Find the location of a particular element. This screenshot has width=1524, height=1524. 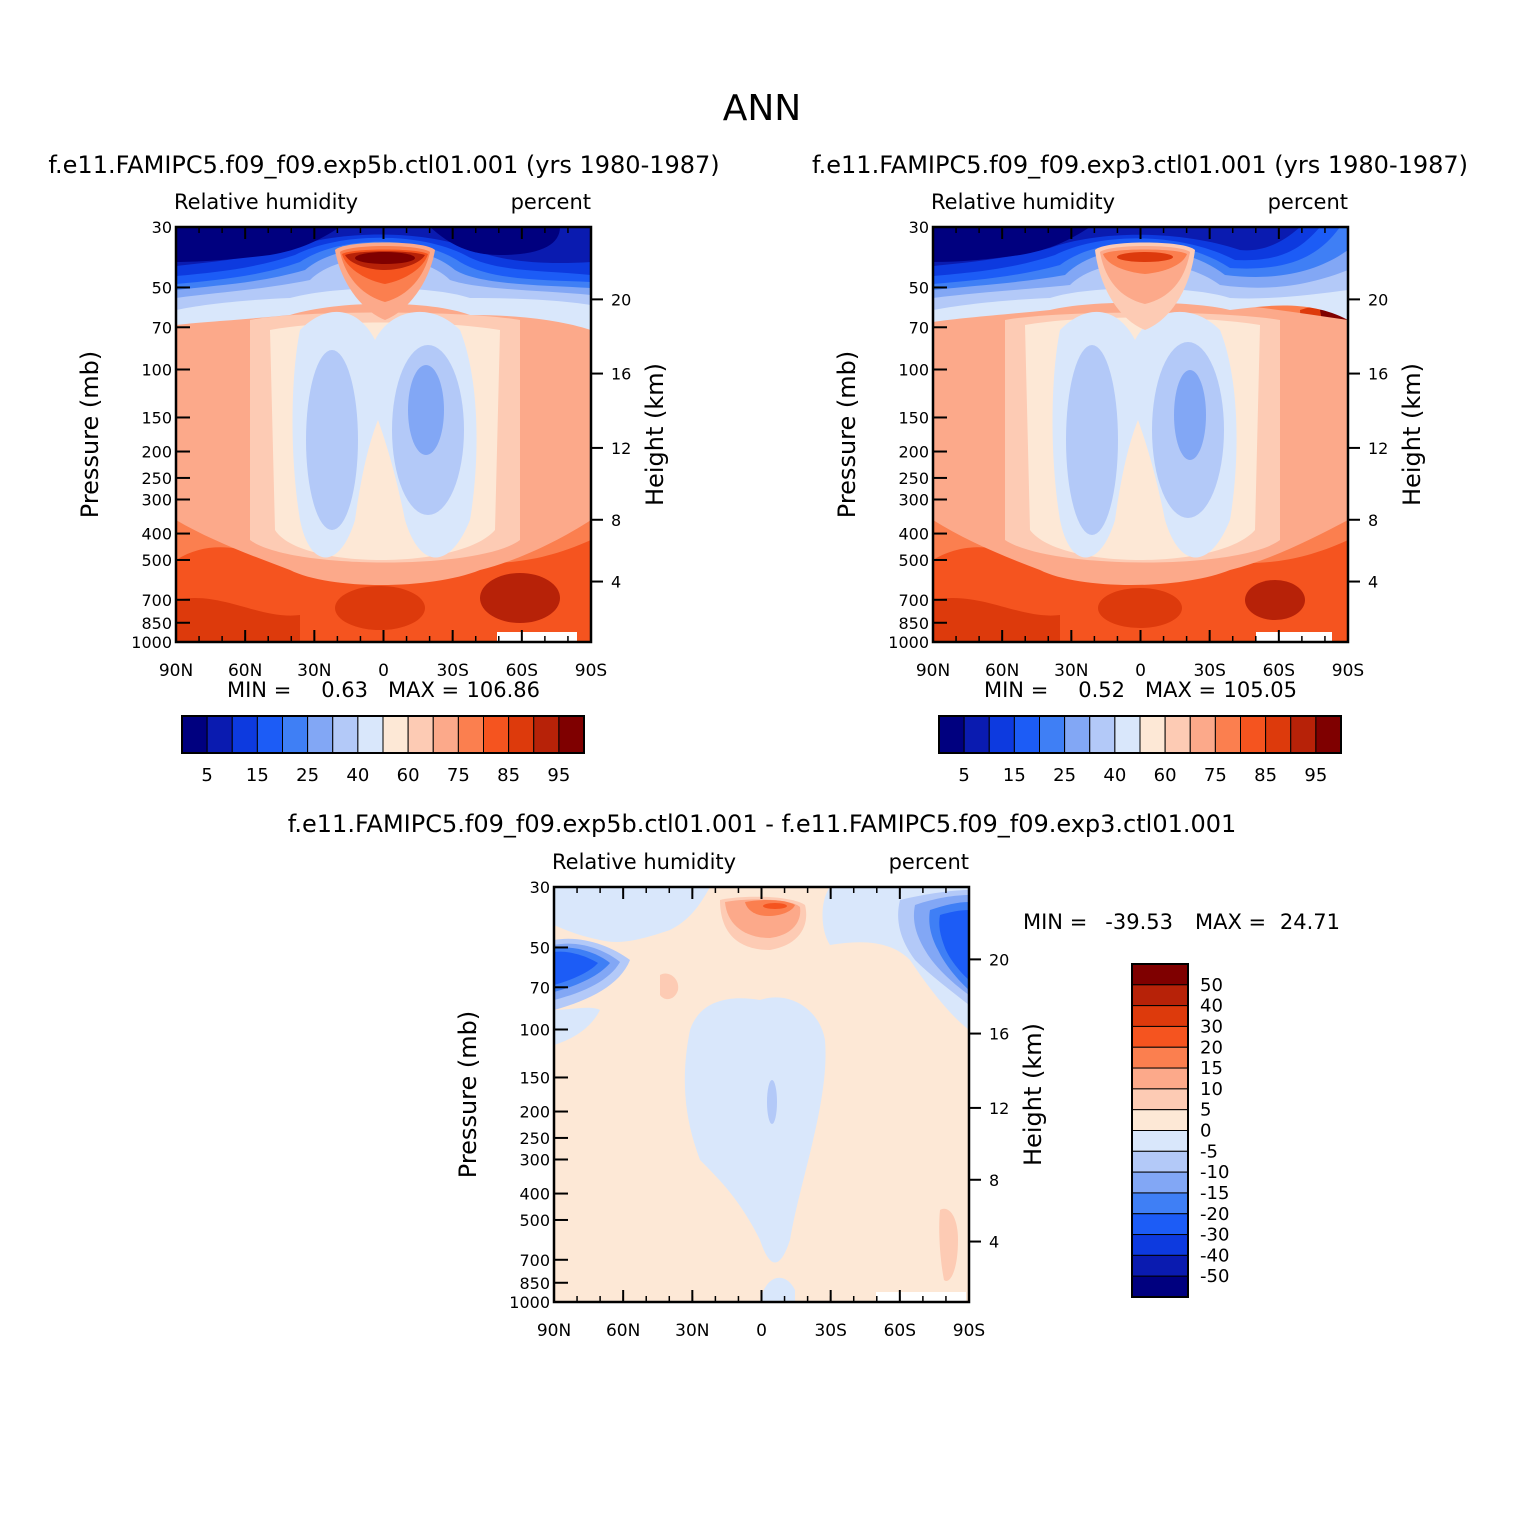

colorbar-label: 50 is located at coordinates (1211, 985).